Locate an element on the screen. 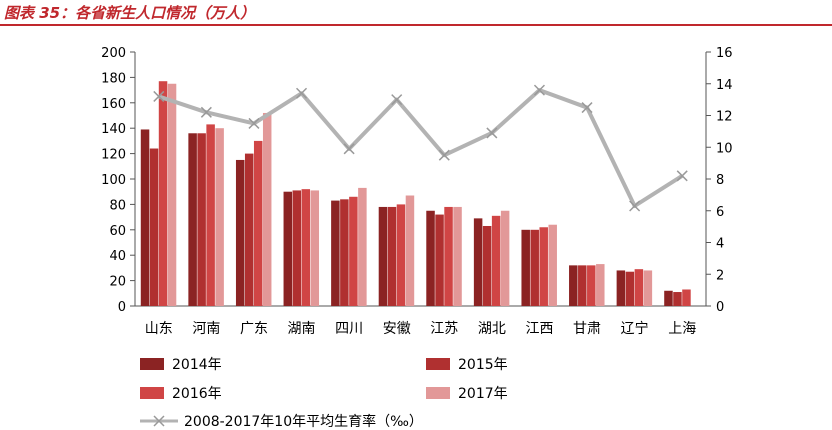 The width and height of the screenshot is (832, 430). left-axis-tick-label: 60 is located at coordinates (117, 231).